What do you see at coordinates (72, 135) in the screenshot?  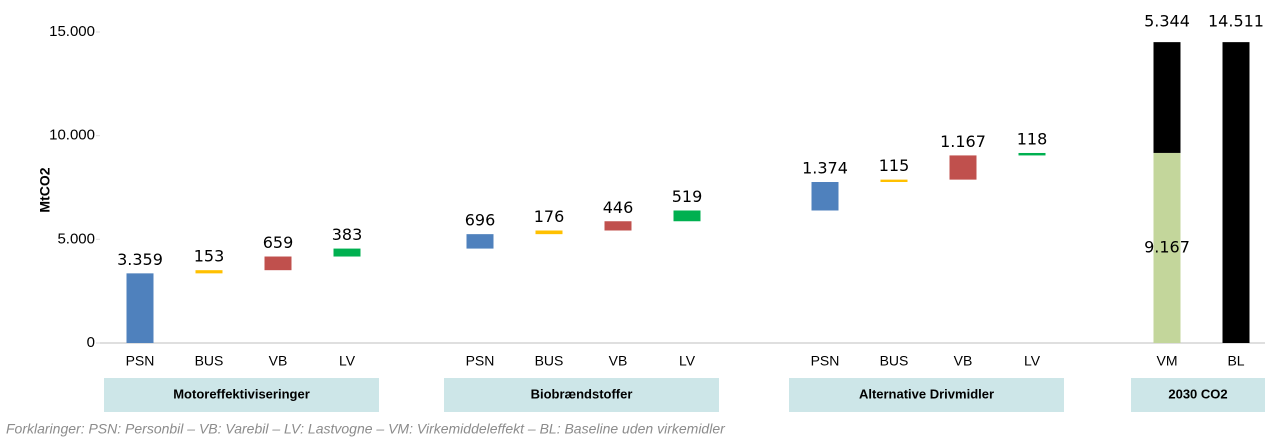 I see `y-tick-label: 10.000` at bounding box center [72, 135].